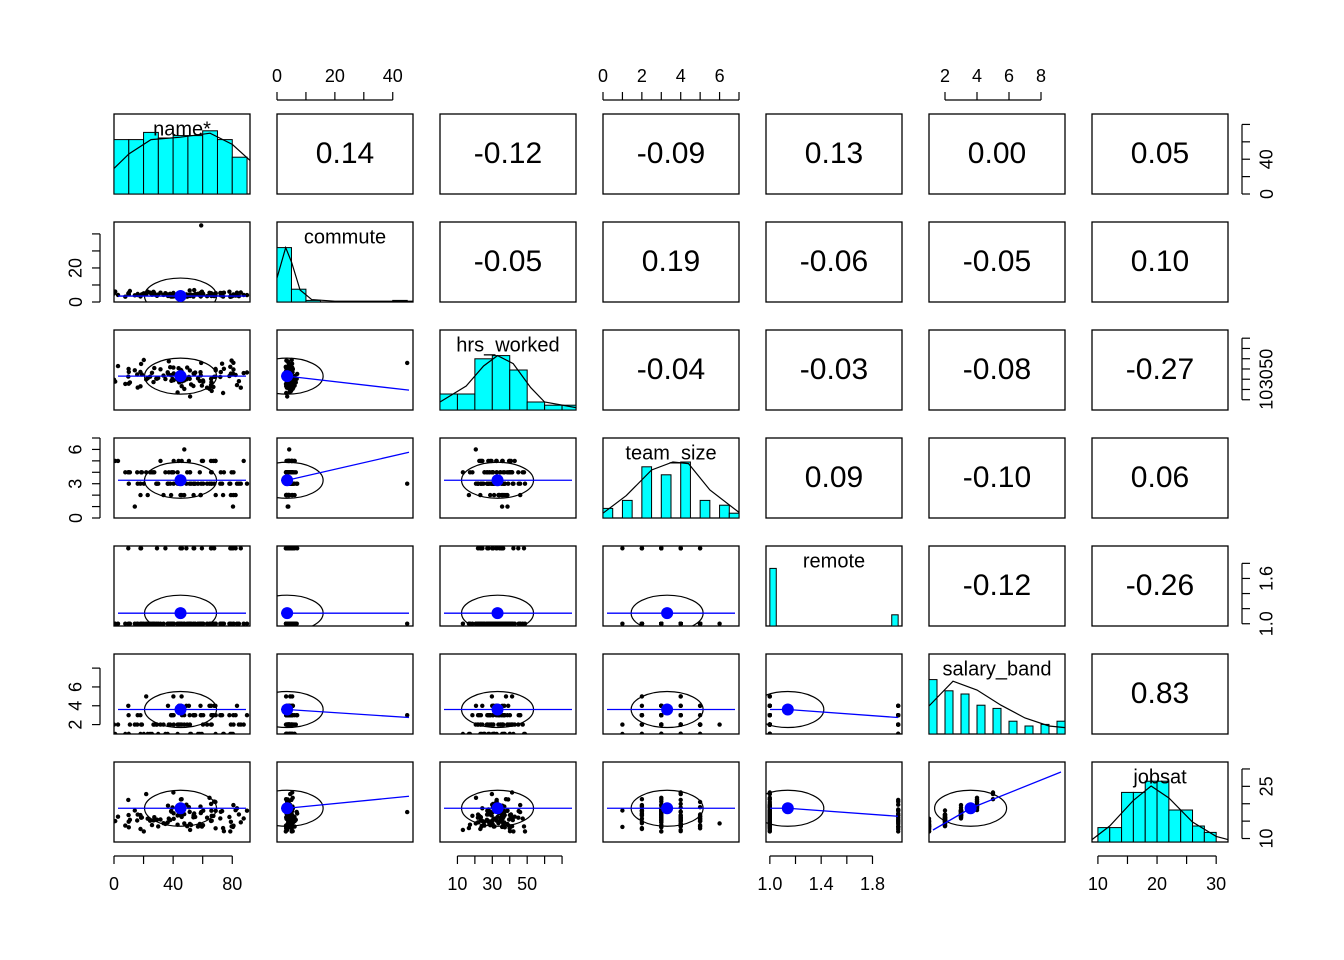 The height and width of the screenshot is (960, 1344). What do you see at coordinates (795, 808) in the screenshot?
I see `correlation-ellipse` at bounding box center [795, 808].